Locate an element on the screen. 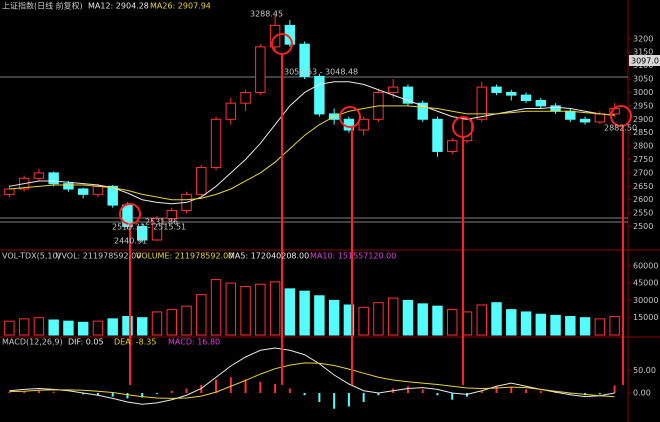 This screenshot has height=422, width=660. y-tick-label: 3000 is located at coordinates (643, 92).